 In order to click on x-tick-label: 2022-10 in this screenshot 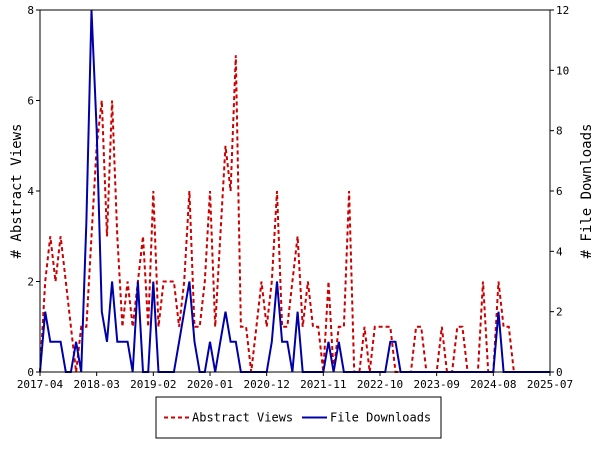, I will do `click(380, 384)`.